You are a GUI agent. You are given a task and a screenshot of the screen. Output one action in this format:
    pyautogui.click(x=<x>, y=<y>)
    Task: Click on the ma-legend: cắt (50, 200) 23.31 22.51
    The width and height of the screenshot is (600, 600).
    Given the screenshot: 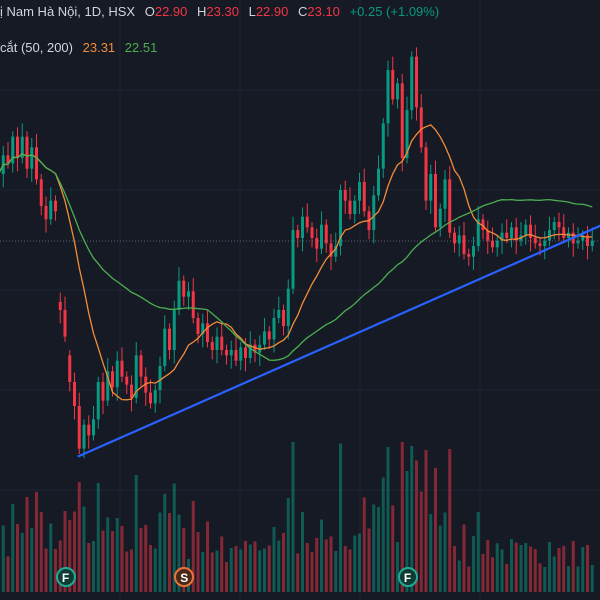 What is the action you would take?
    pyautogui.click(x=81, y=47)
    